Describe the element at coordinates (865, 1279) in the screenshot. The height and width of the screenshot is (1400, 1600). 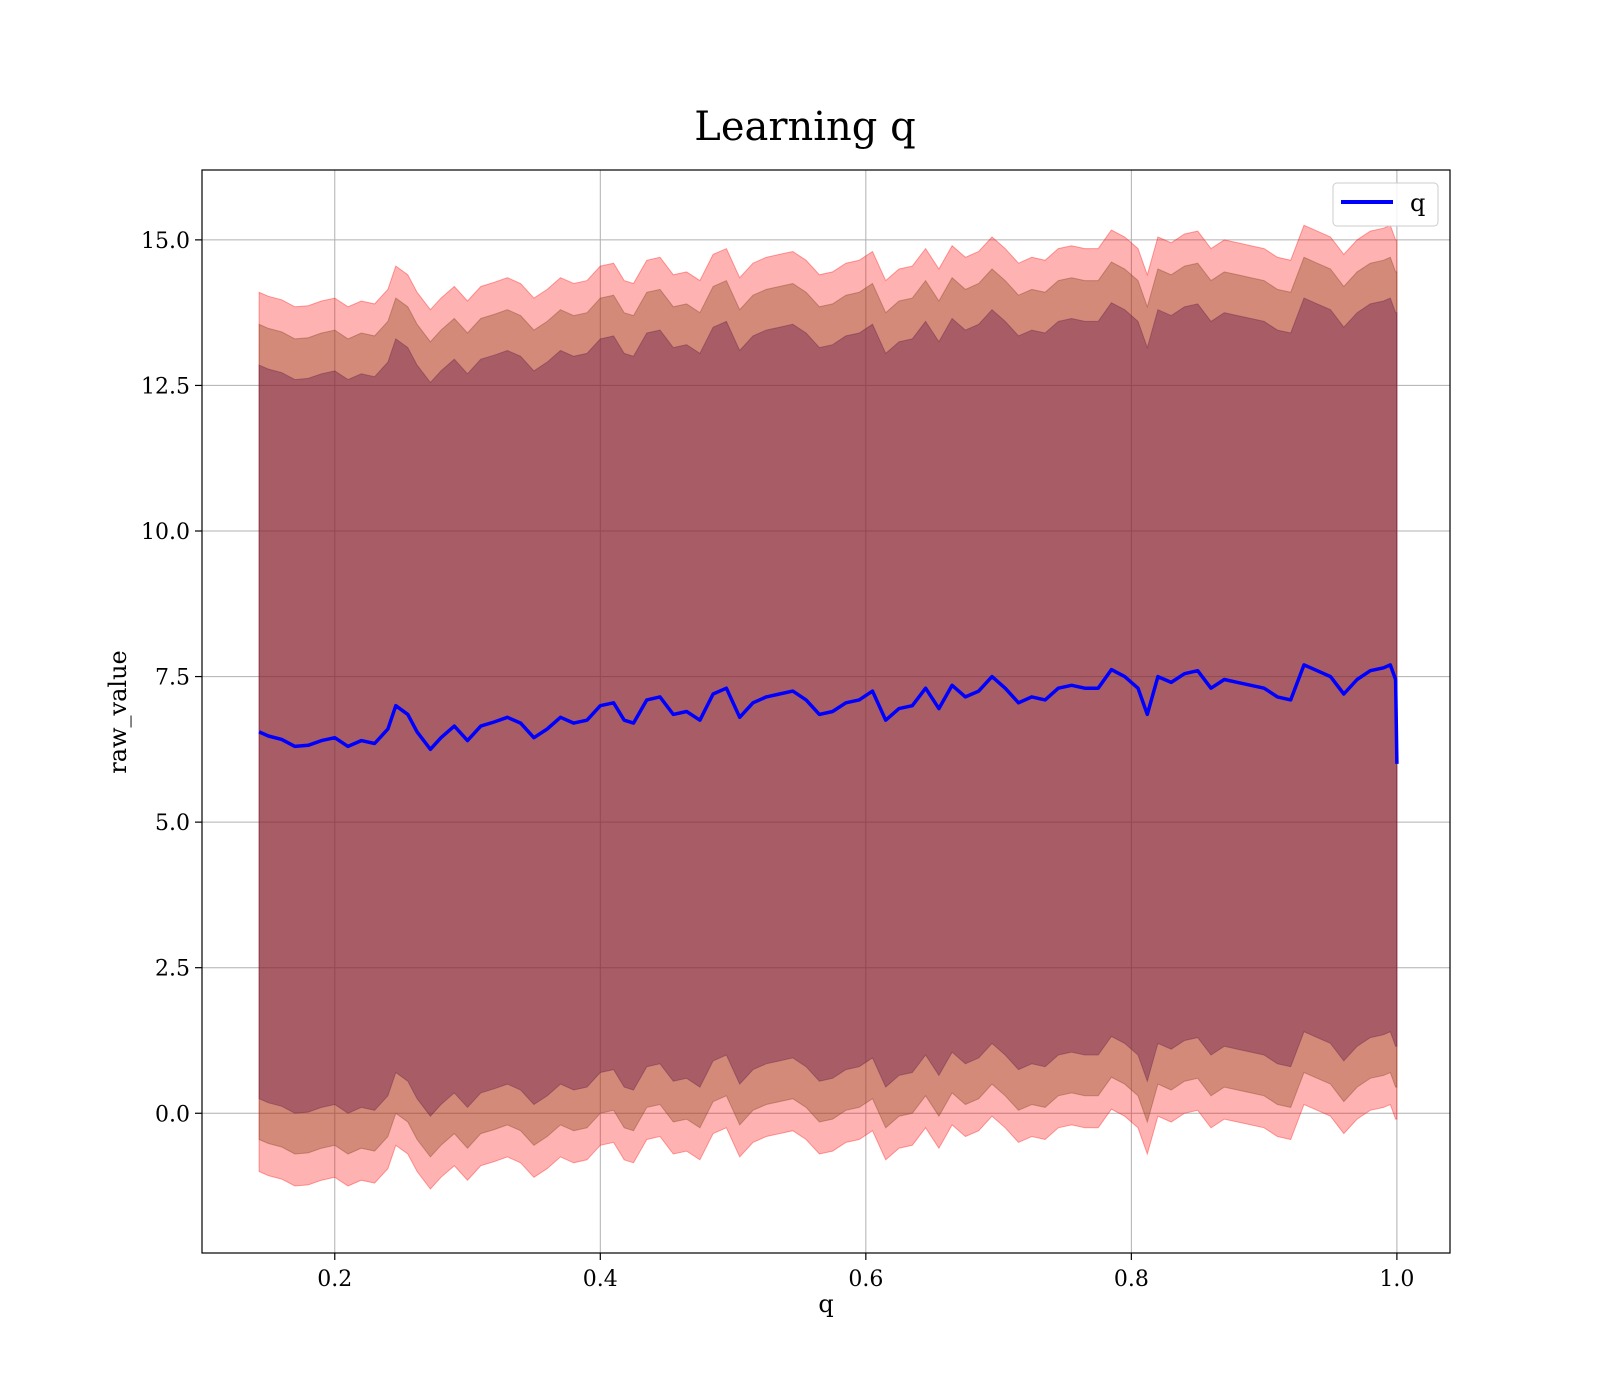
I see `x-tick-label: 0.6` at that location.